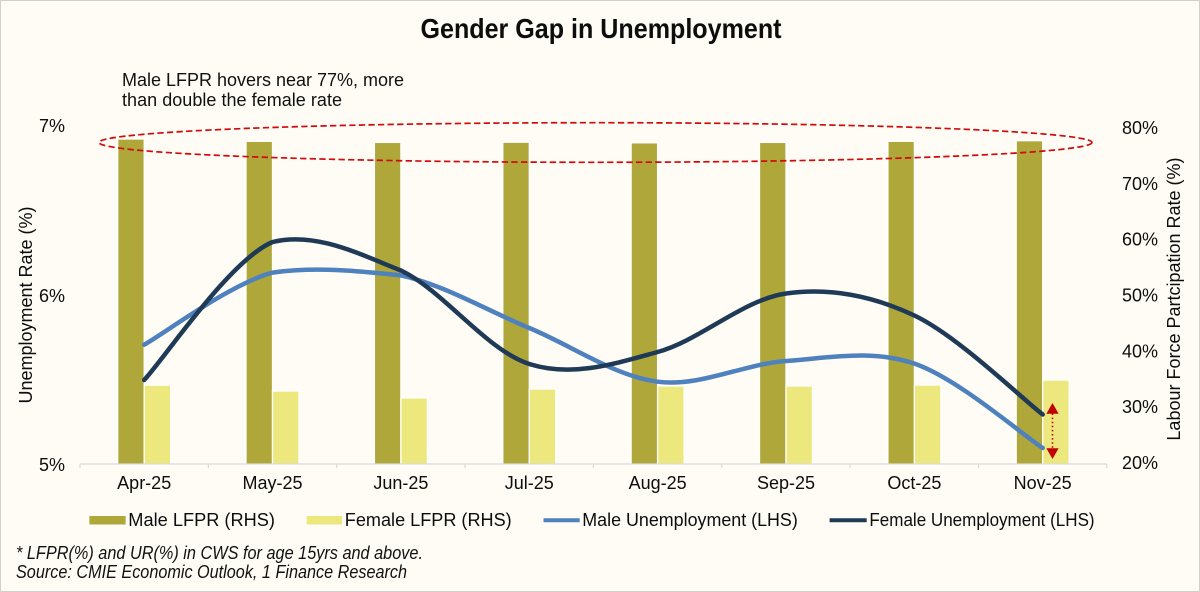 The height and width of the screenshot is (592, 1200). What do you see at coordinates (232, 100) in the screenshot?
I see `svg-text: than double the female rate` at bounding box center [232, 100].